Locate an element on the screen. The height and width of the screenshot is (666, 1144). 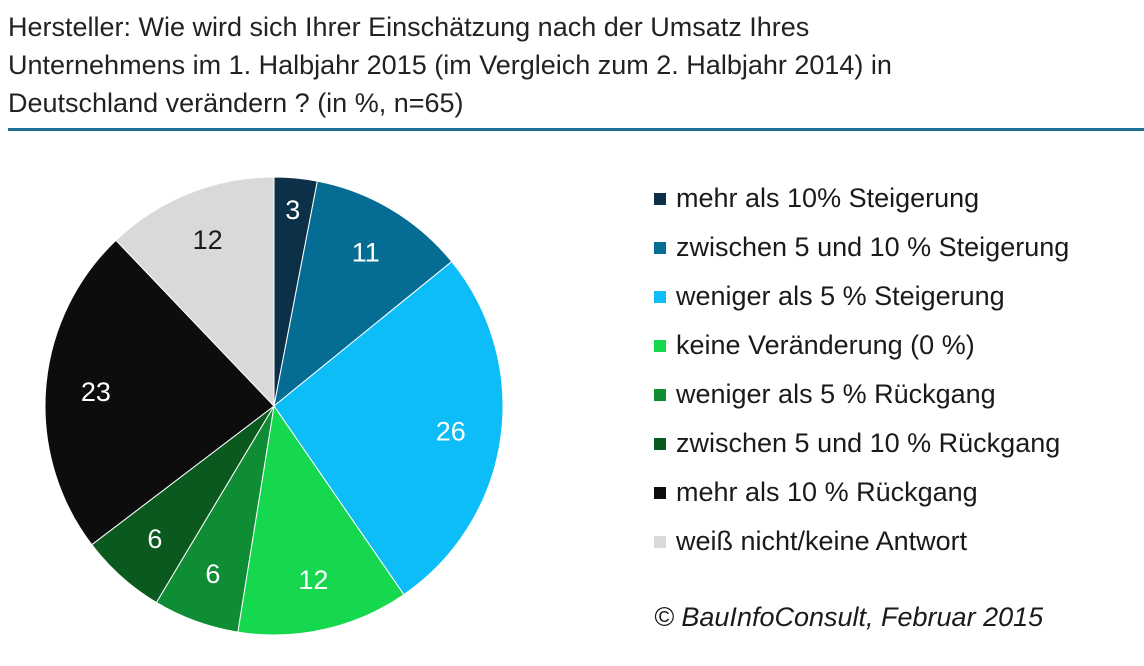
legend-item: weiß nicht/keine Antwort is located at coordinates (861, 541).